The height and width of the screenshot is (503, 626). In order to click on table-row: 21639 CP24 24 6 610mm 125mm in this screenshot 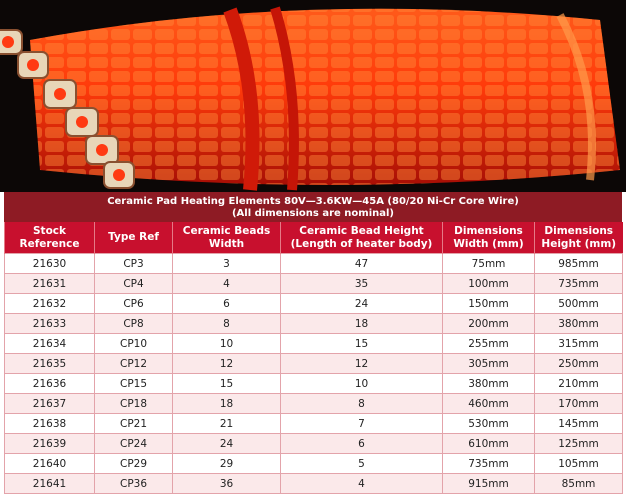, I will do `click(313, 443)`.